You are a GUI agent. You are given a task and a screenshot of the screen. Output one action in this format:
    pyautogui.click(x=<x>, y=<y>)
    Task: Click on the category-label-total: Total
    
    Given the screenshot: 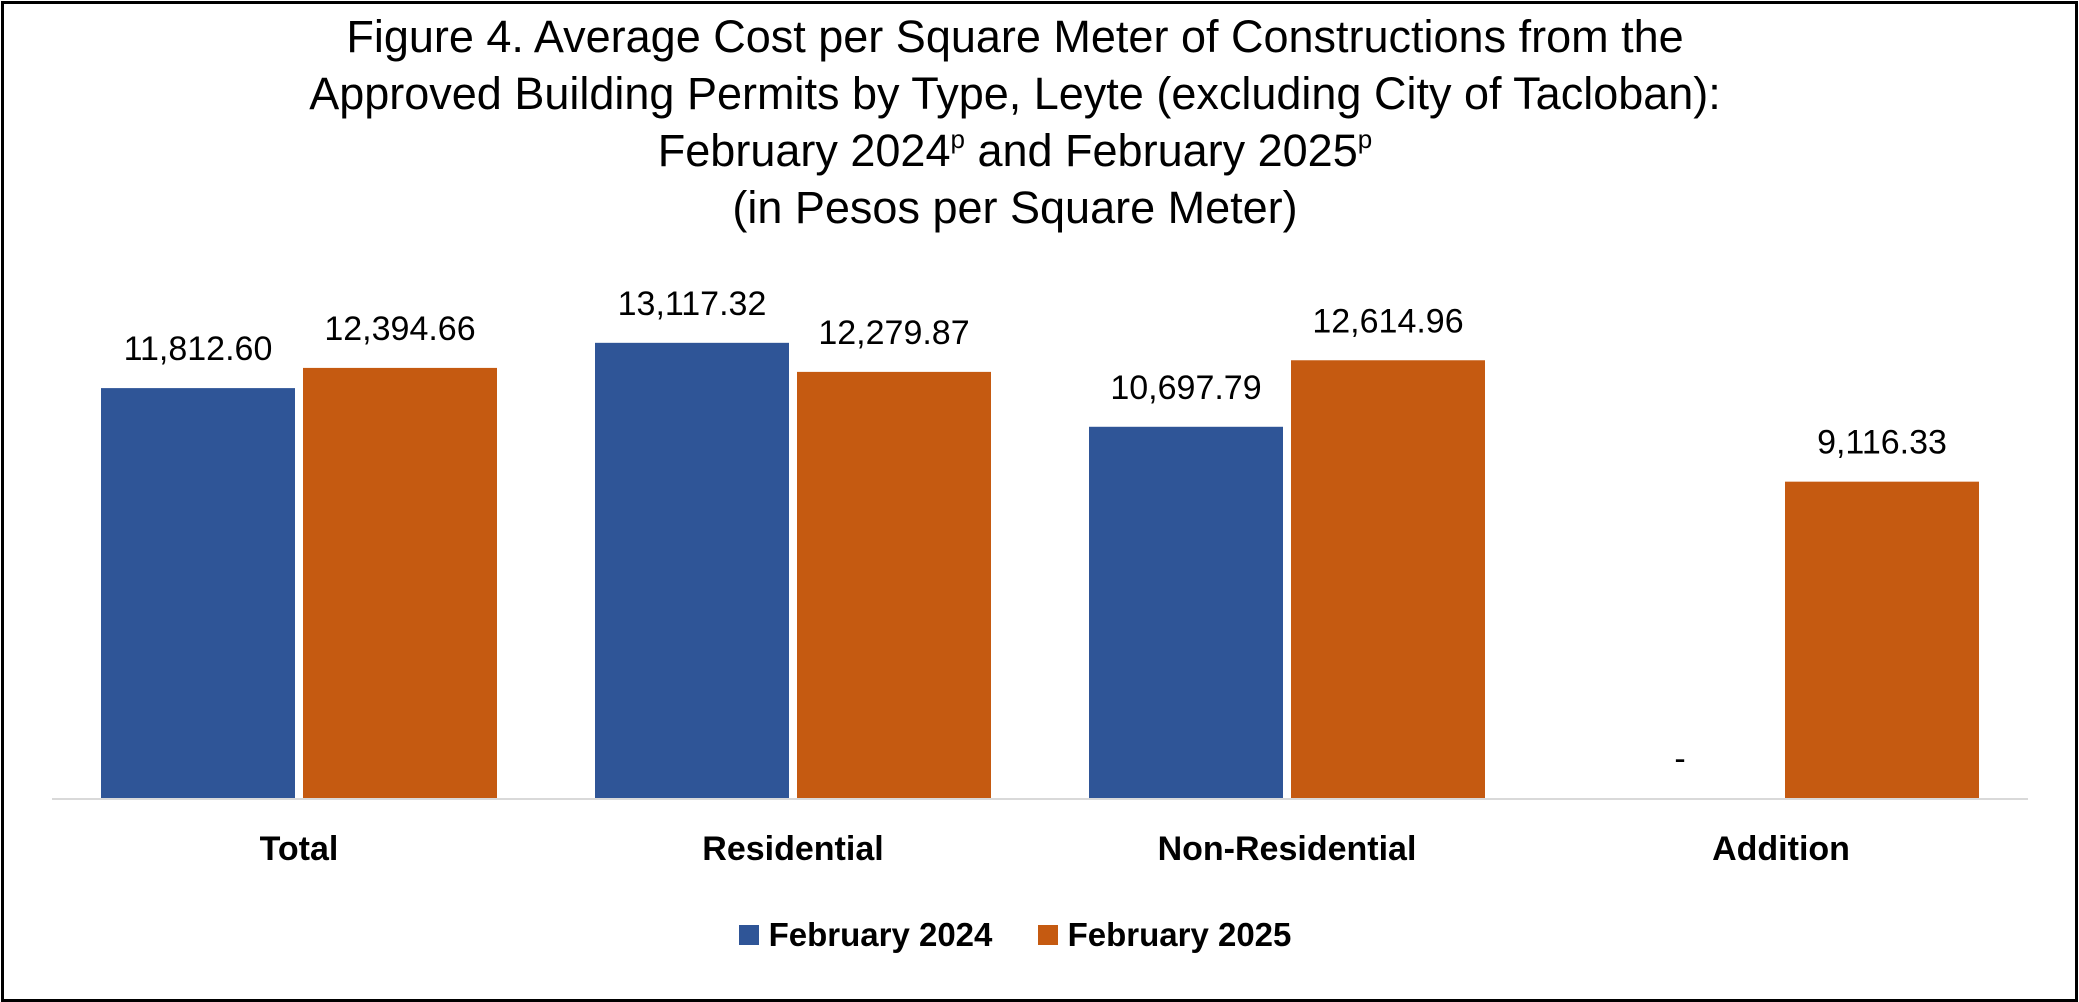 What is the action you would take?
    pyautogui.click(x=299, y=849)
    